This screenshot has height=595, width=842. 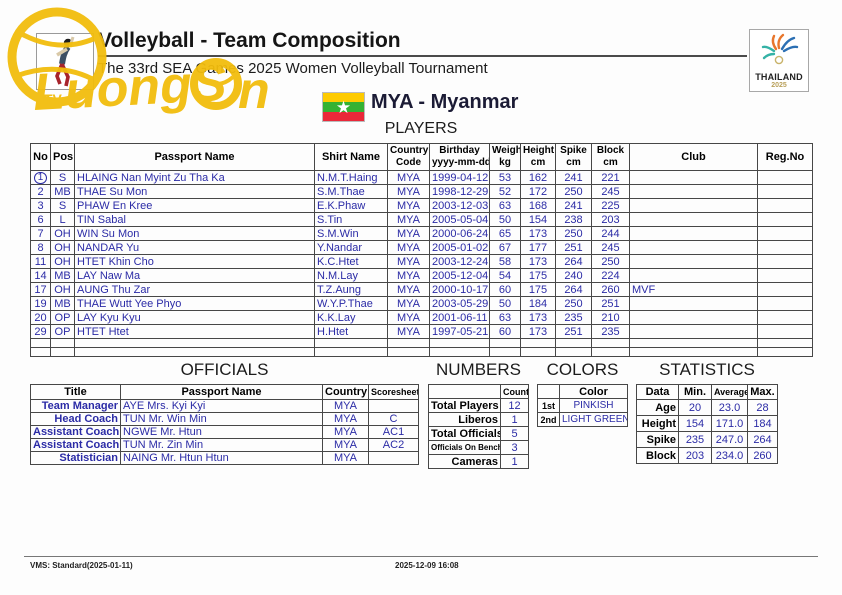 What do you see at coordinates (538, 303) in the screenshot?
I see `cell-height: 184` at bounding box center [538, 303].